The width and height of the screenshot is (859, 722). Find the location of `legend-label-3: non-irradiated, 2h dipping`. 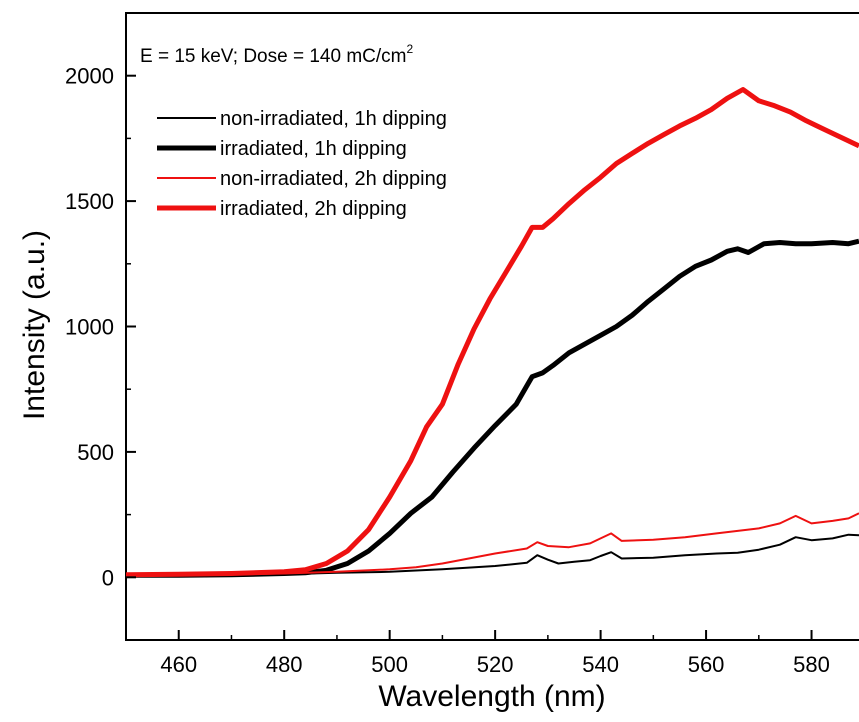

legend-label-3: non-irradiated, 2h dipping is located at coordinates (333, 179).